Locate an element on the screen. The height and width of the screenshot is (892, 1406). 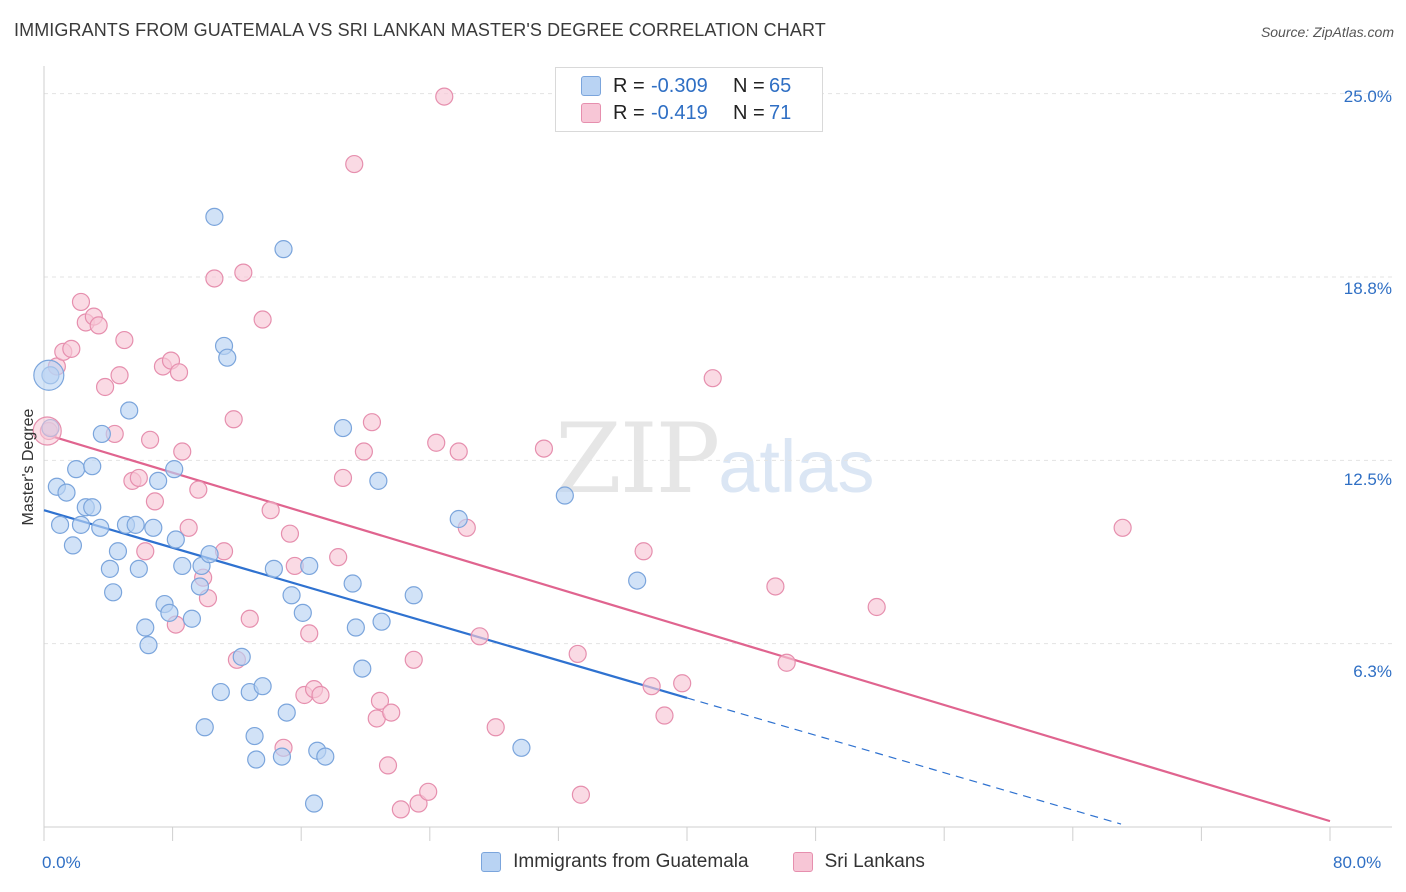
watermark-zip: ZIP is located at coordinates (637, 459).